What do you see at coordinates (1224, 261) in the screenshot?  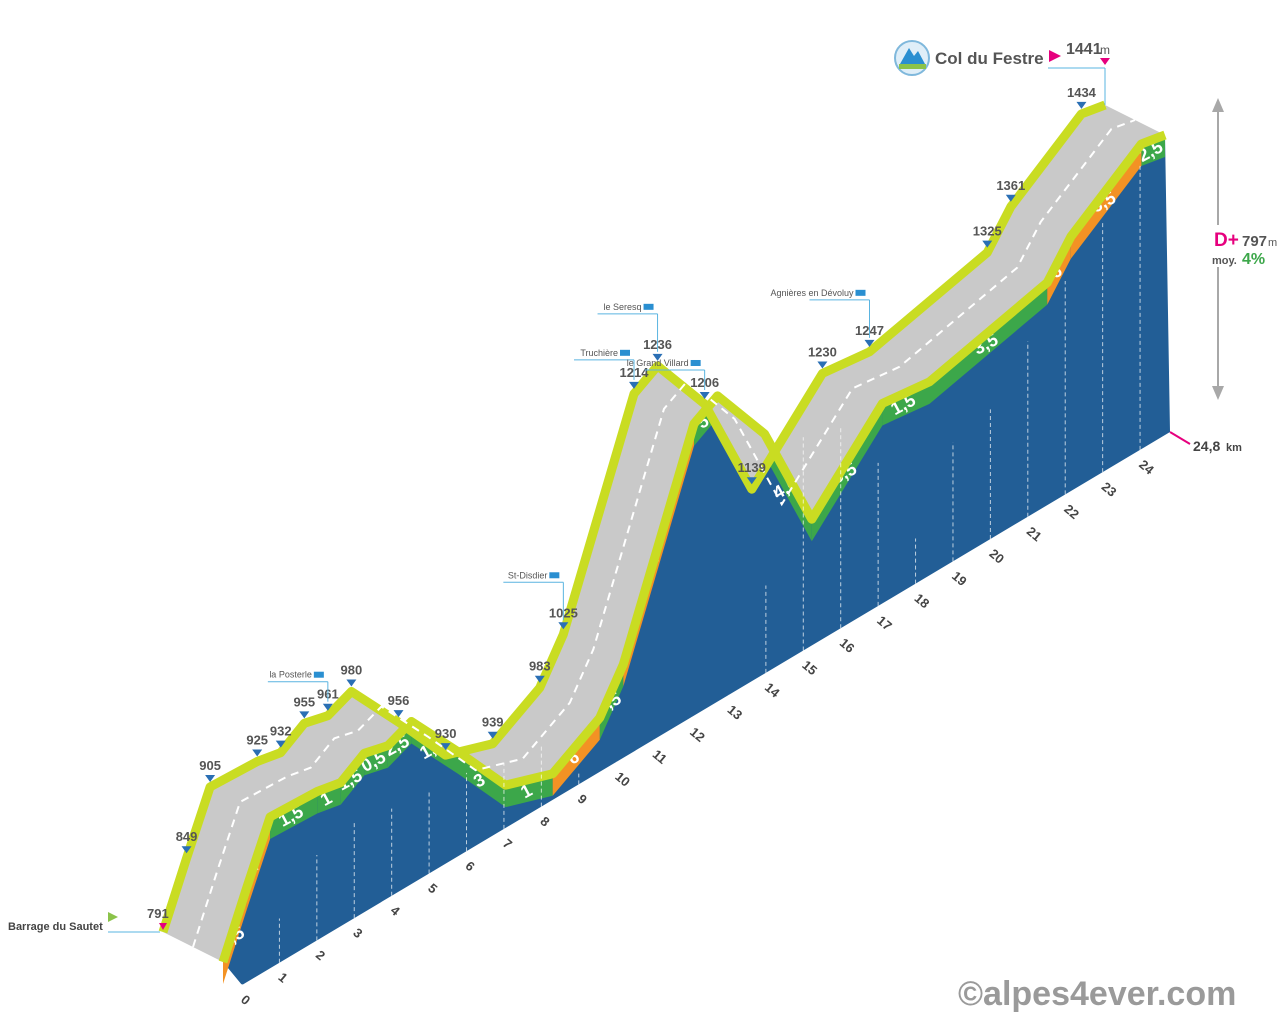 I see `average-gradient-label: moy.` at bounding box center [1224, 261].